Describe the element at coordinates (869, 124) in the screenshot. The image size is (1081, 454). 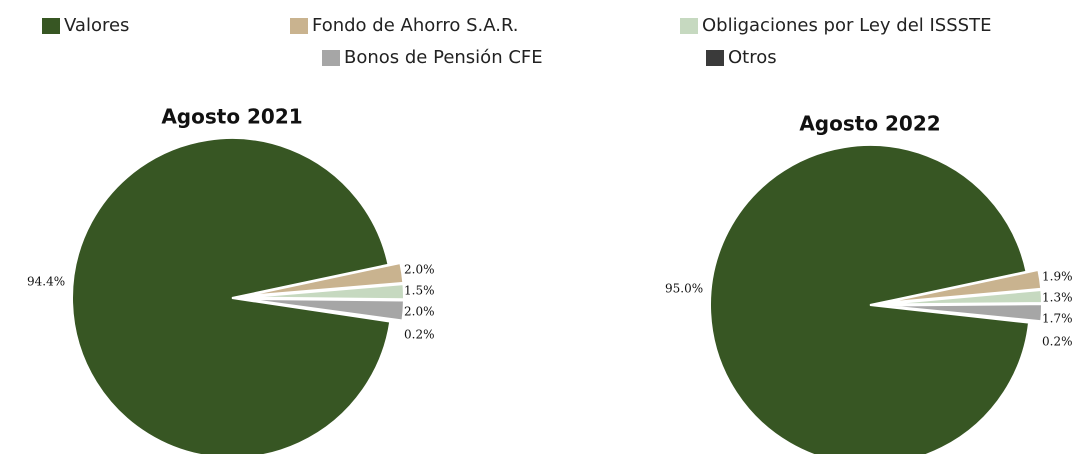
I see `chart-title: Agosto 2022` at that location.